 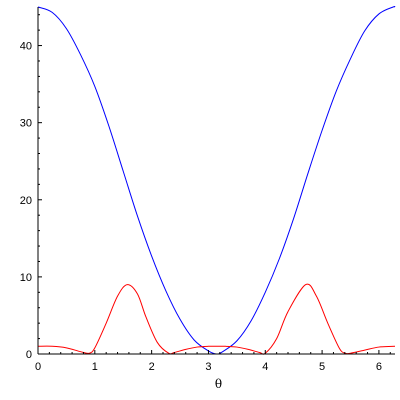 I want to click on y-tick-label: 0, so click(x=29, y=355).